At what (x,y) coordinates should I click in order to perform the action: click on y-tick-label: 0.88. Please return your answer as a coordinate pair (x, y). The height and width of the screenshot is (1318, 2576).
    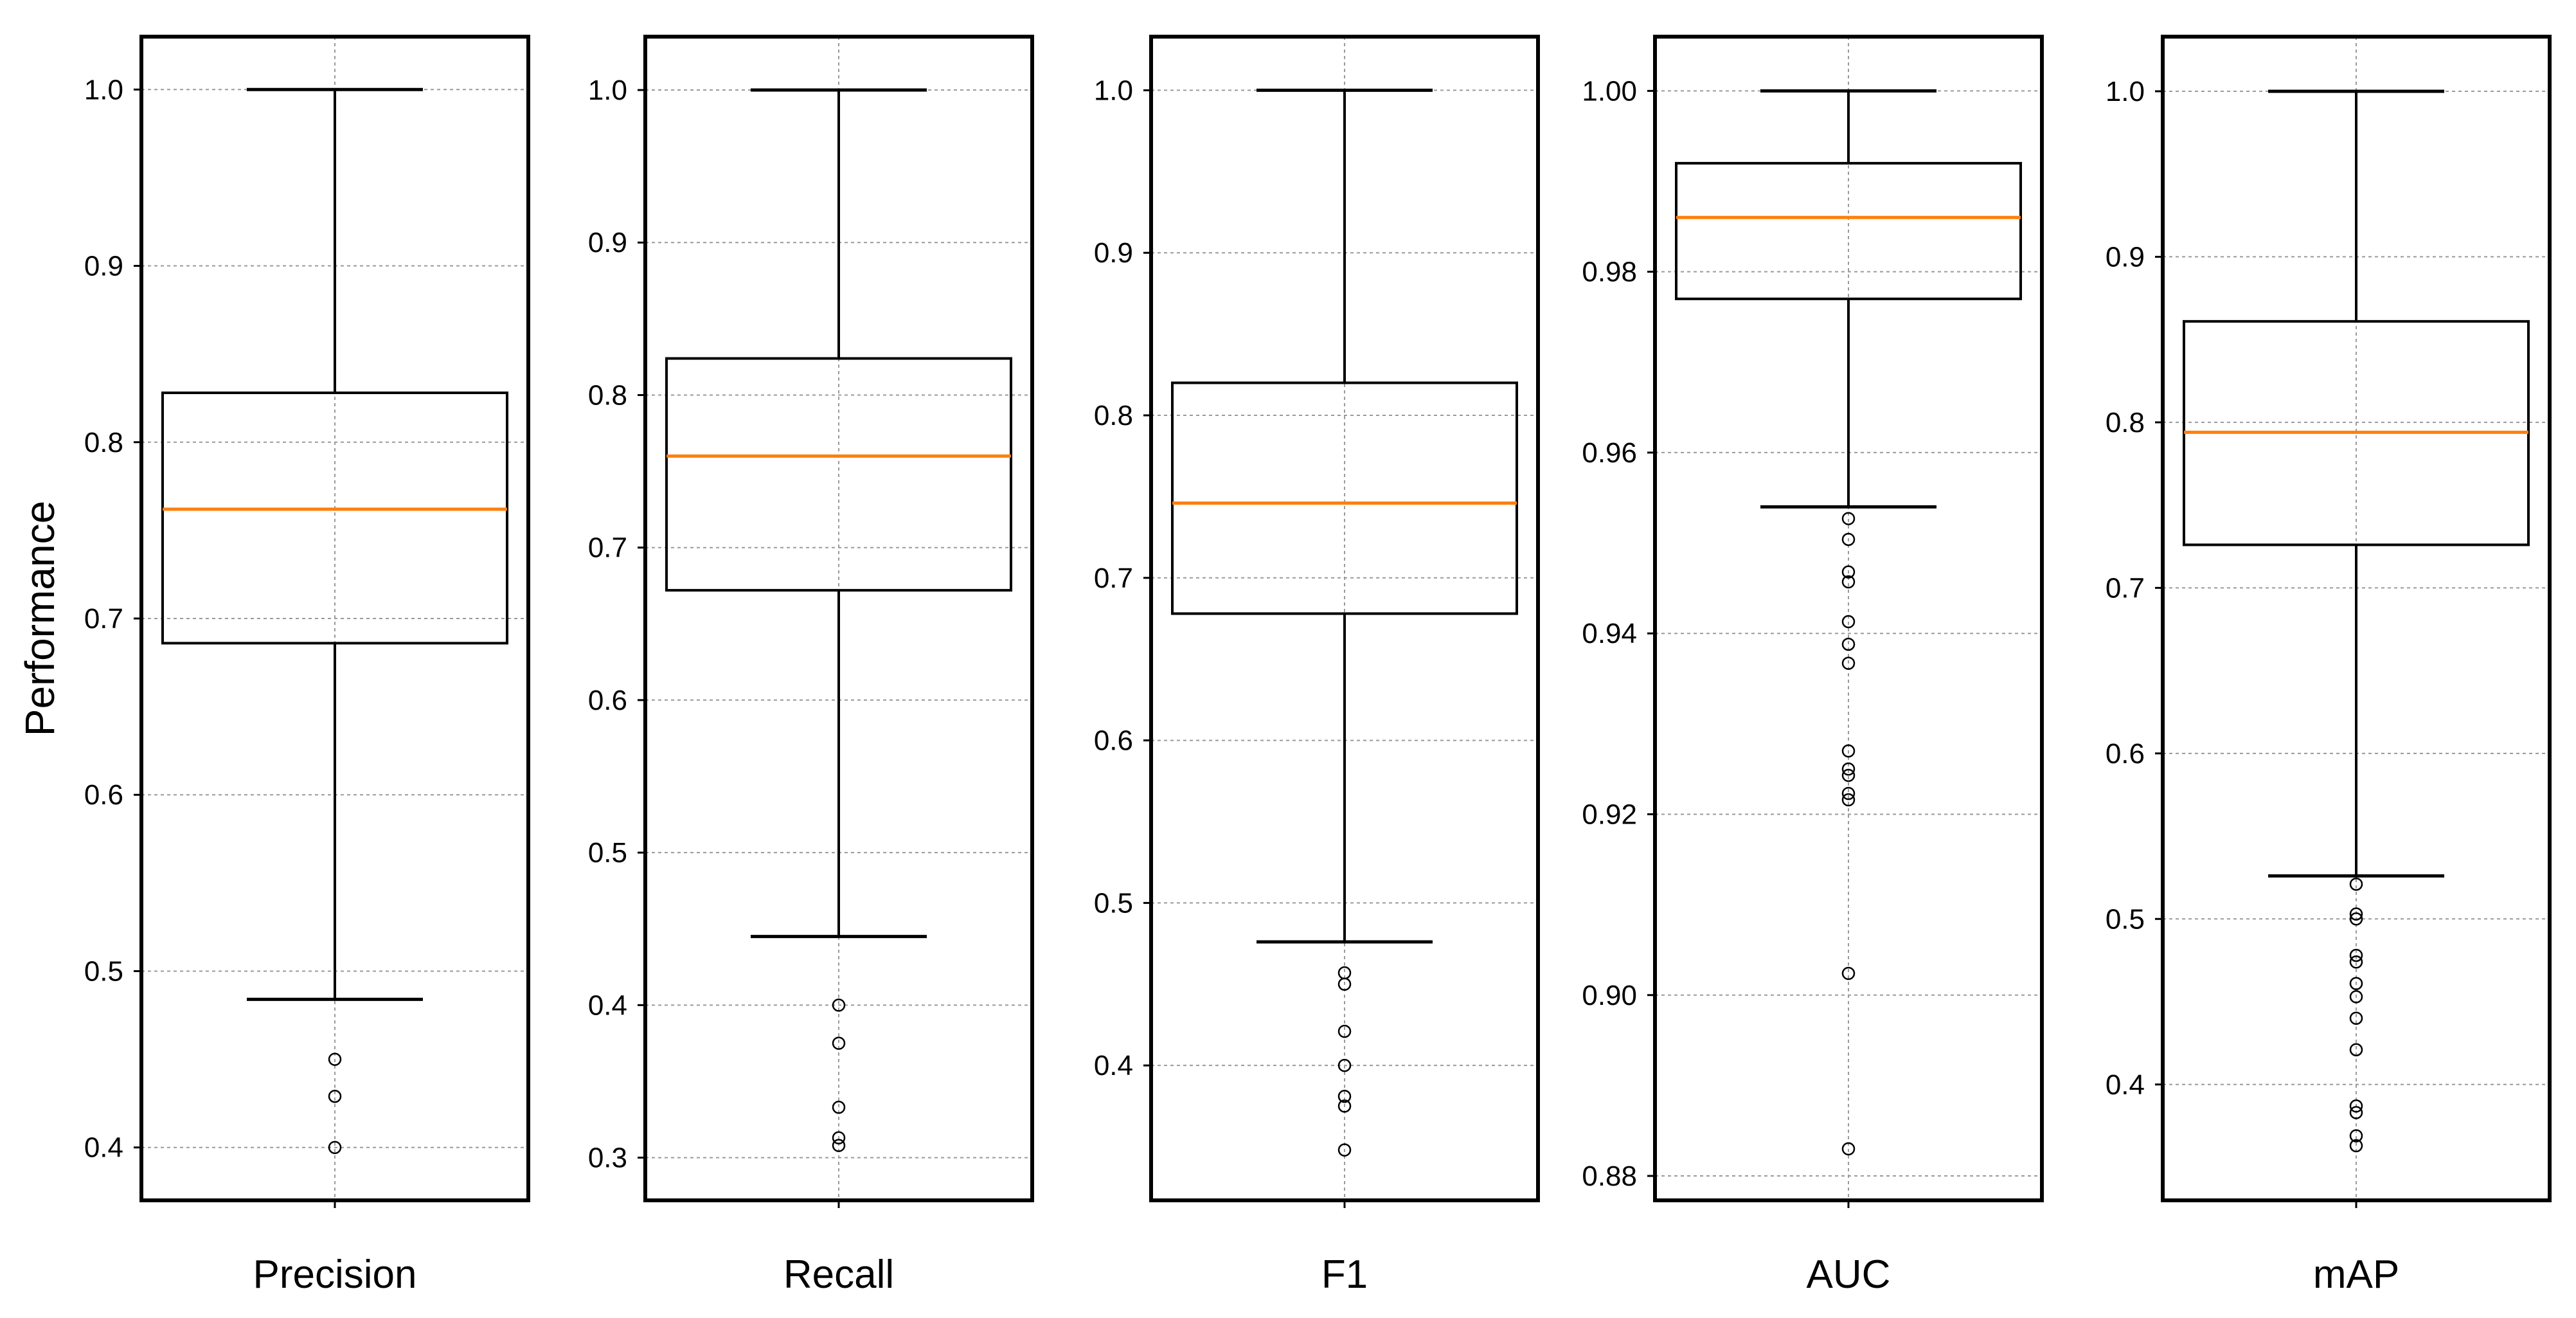
    Looking at the image, I should click on (1609, 1176).